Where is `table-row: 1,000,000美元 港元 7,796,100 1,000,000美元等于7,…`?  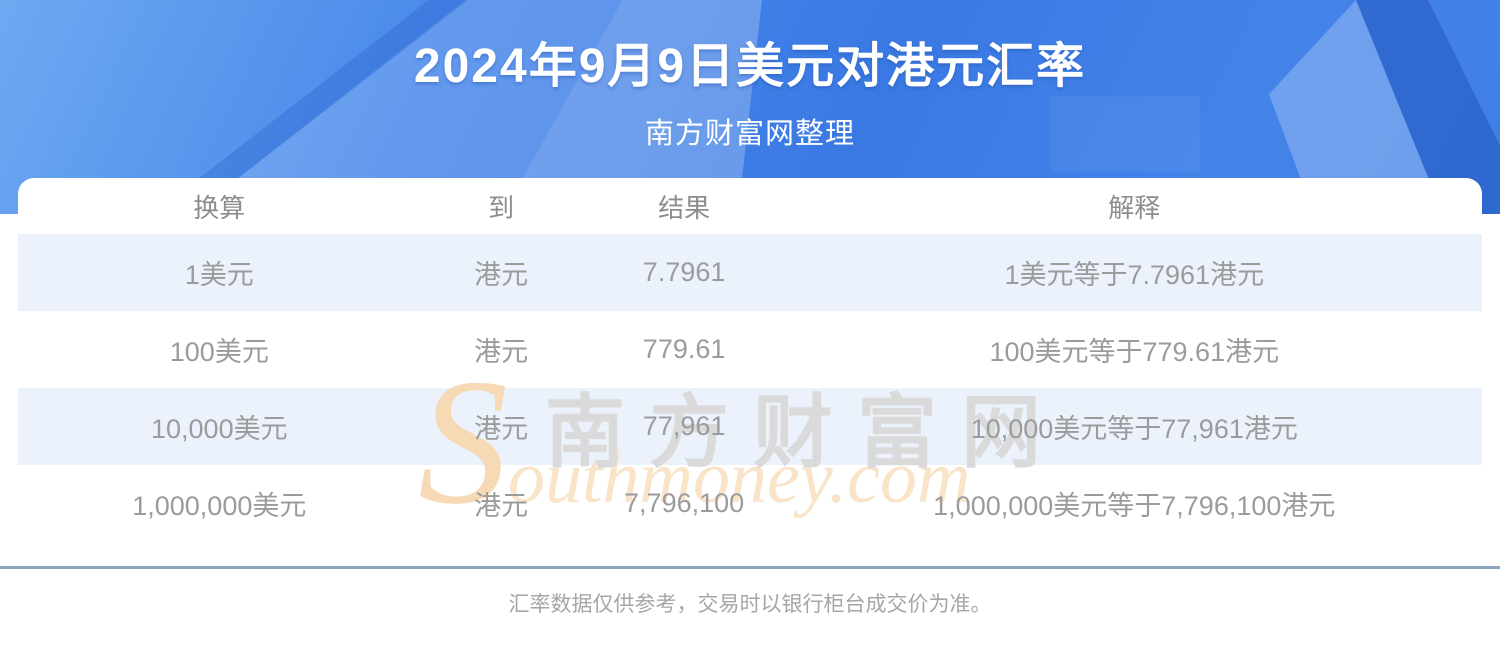 table-row: 1,000,000美元 港元 7,796,100 1,000,000美元等于7,… is located at coordinates (750, 503).